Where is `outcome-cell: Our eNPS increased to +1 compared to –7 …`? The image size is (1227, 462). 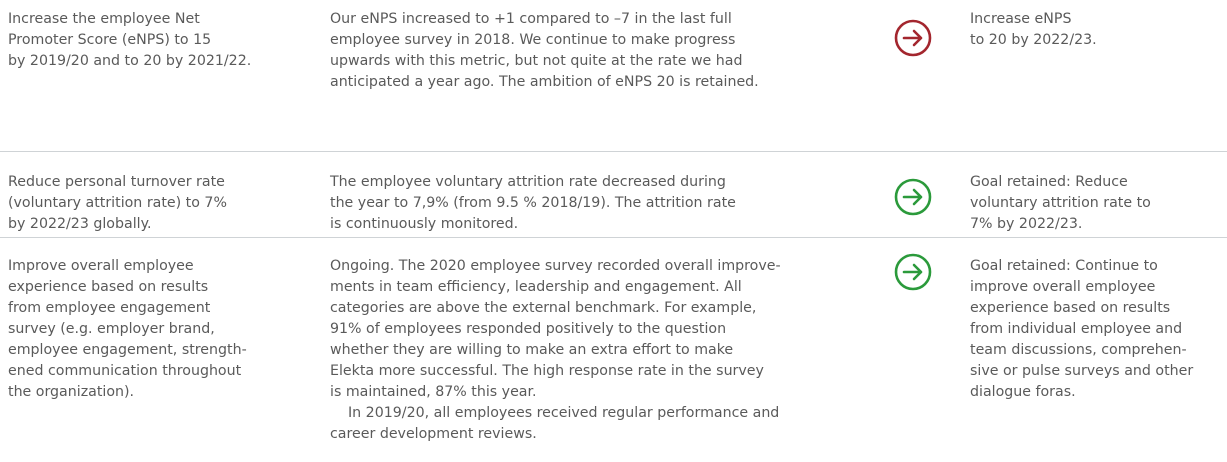 outcome-cell: Our eNPS increased to +1 compared to –7 … is located at coordinates (544, 51).